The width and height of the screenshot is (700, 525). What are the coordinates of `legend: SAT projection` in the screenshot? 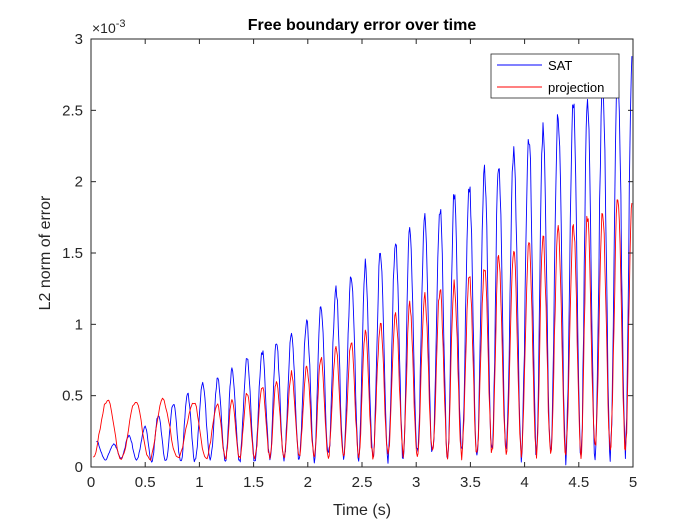 It's located at (555, 76).